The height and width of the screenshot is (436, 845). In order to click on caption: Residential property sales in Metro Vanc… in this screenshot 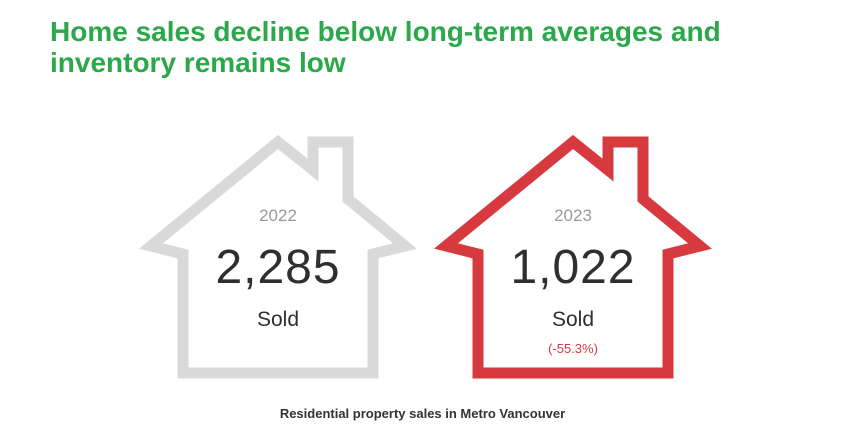, I will do `click(422, 413)`.